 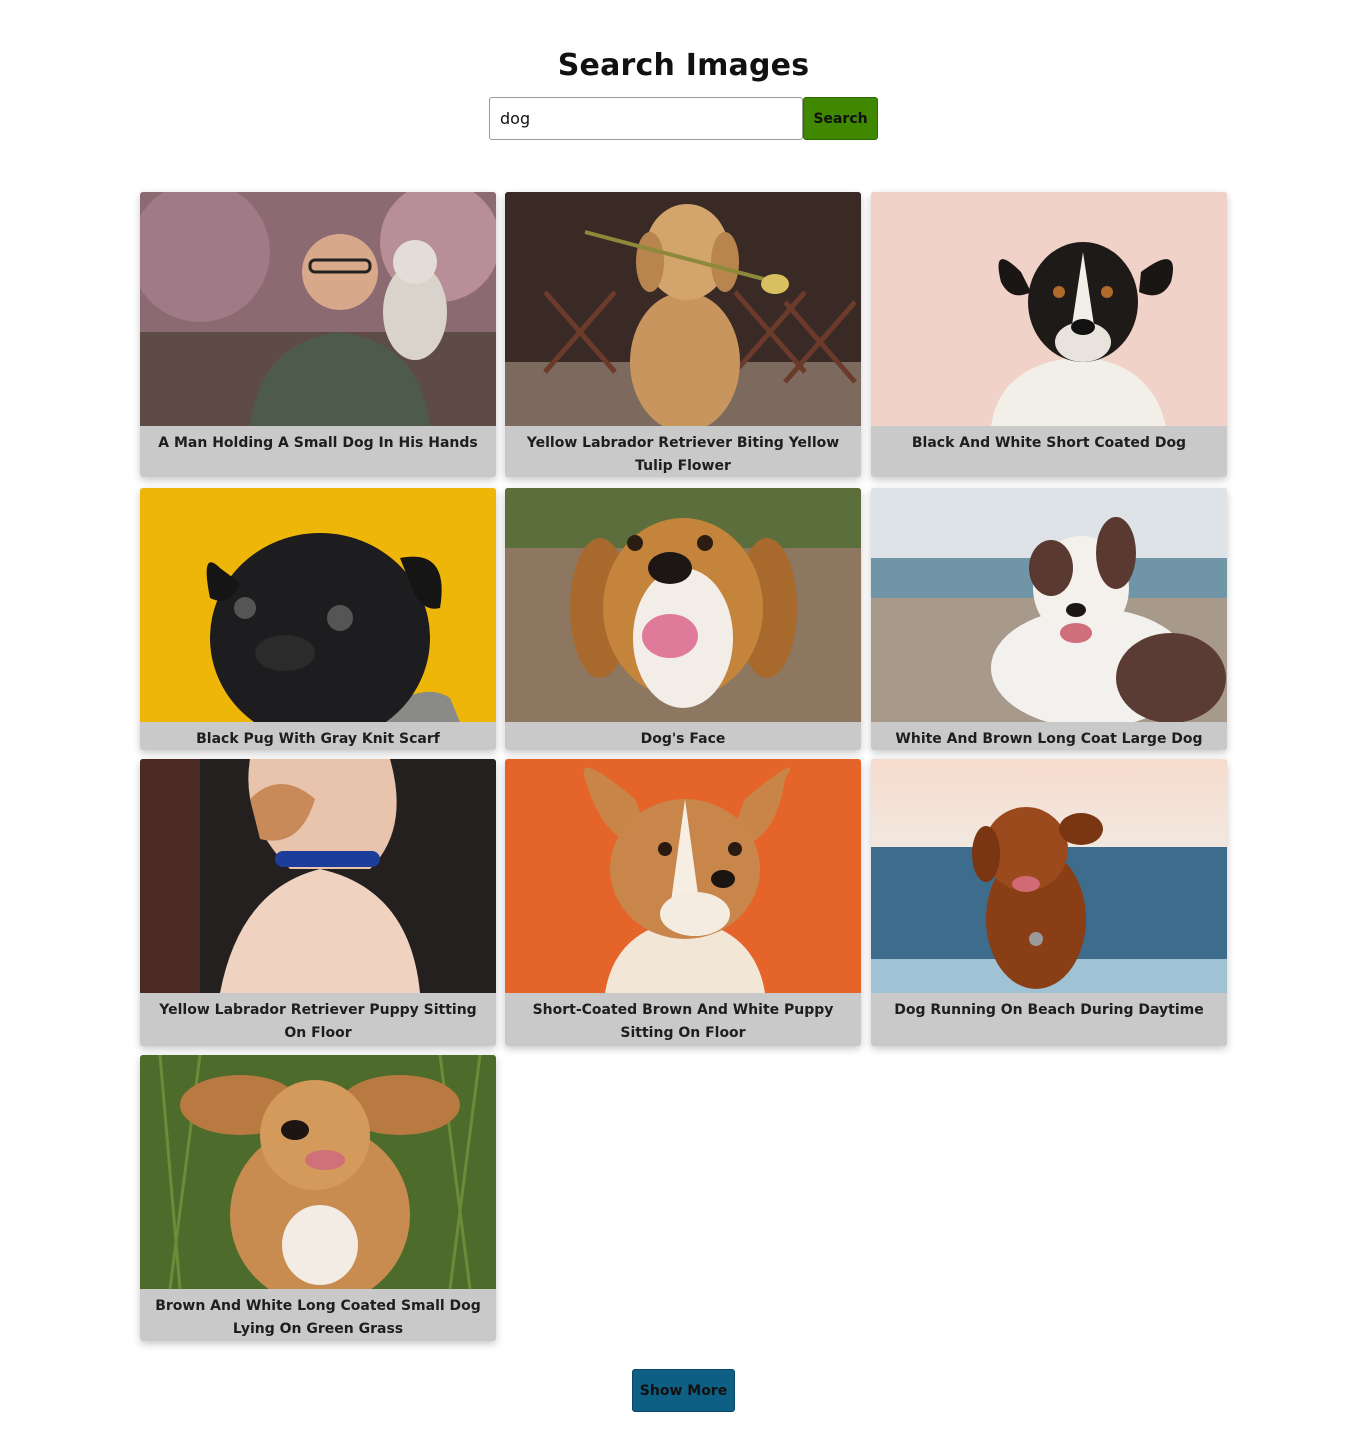 I want to click on image-card: White And Brown Long Coat Large Dog, so click(x=1049, y=619).